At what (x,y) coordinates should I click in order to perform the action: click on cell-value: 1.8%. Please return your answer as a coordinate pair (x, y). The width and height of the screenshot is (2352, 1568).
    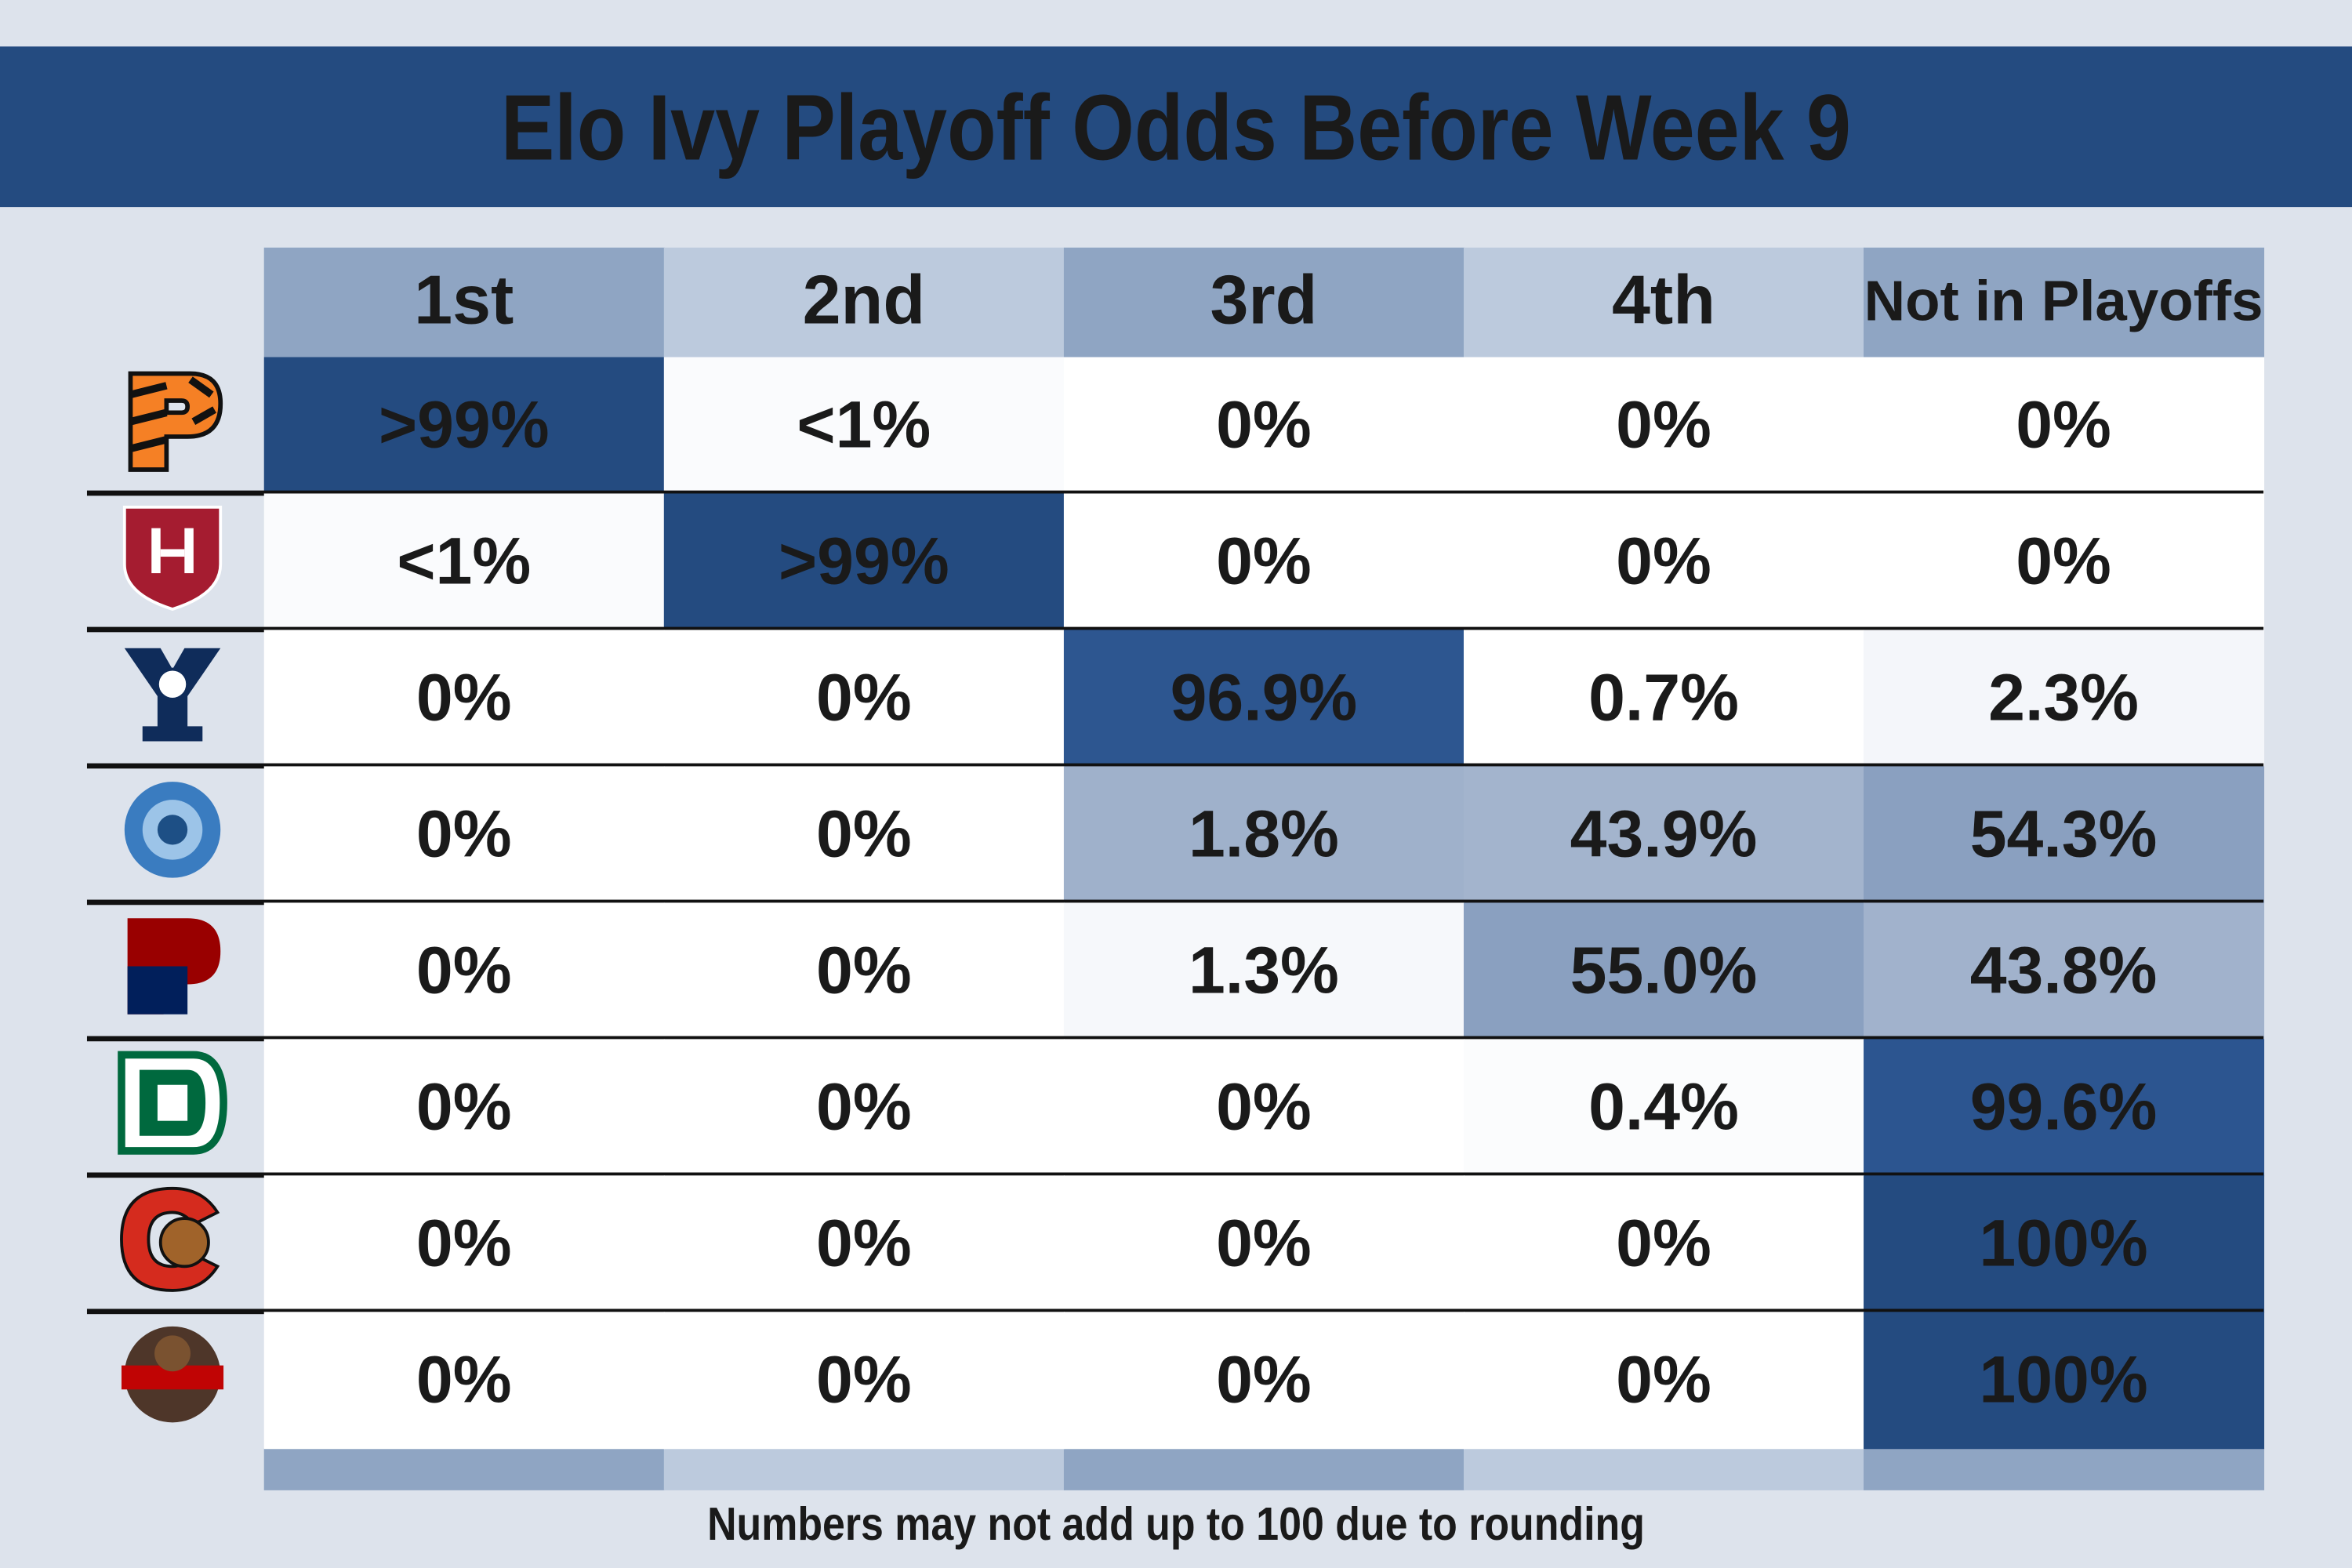
    Looking at the image, I should click on (1264, 833).